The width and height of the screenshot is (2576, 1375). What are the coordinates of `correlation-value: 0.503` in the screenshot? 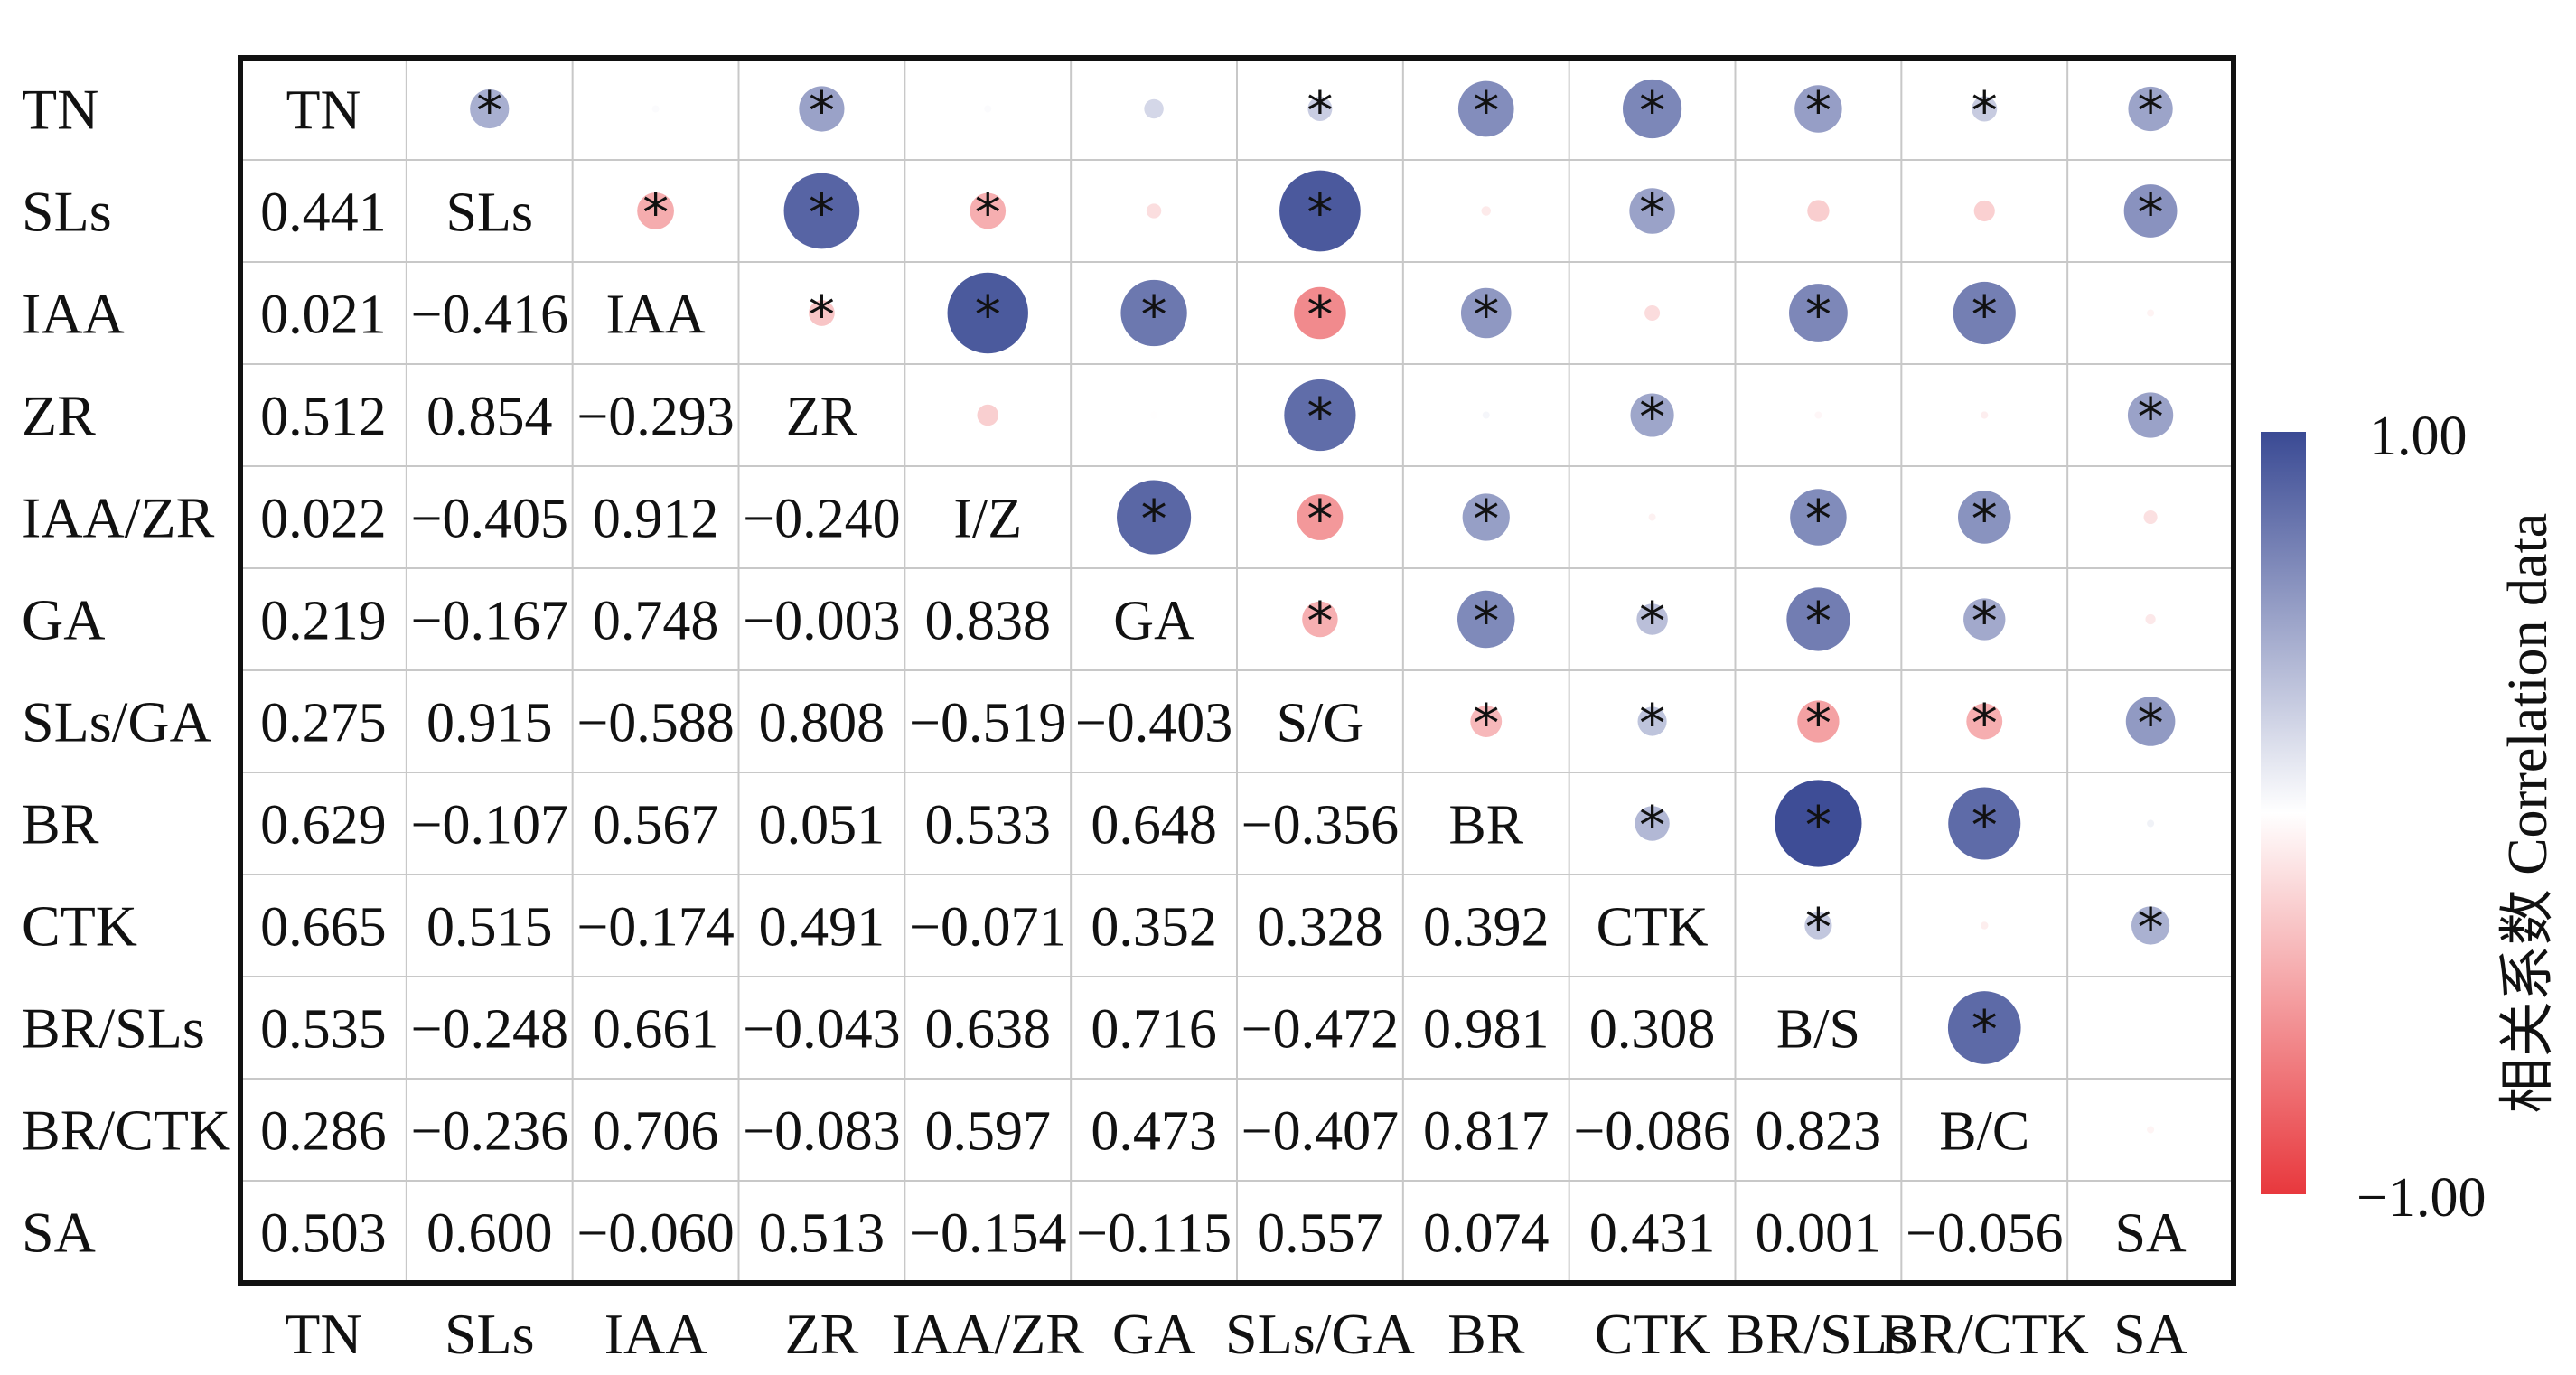 It's located at (323, 1234).